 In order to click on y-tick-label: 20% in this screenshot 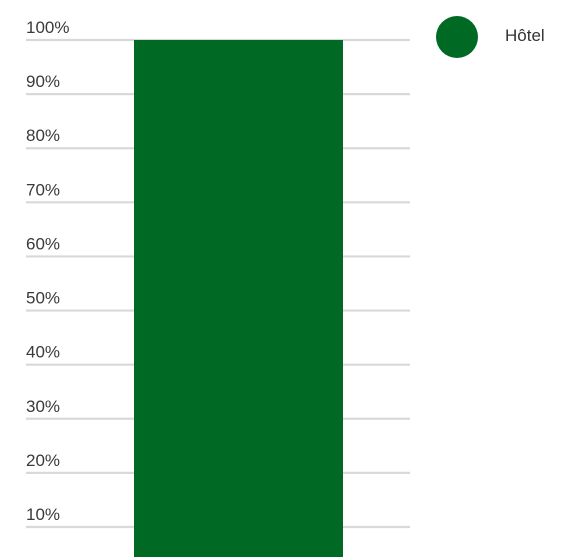, I will do `click(43, 460)`.